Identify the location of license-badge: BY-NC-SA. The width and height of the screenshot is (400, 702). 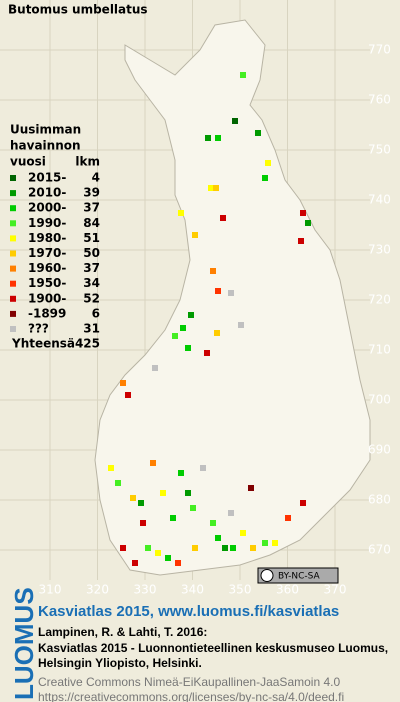
(298, 575).